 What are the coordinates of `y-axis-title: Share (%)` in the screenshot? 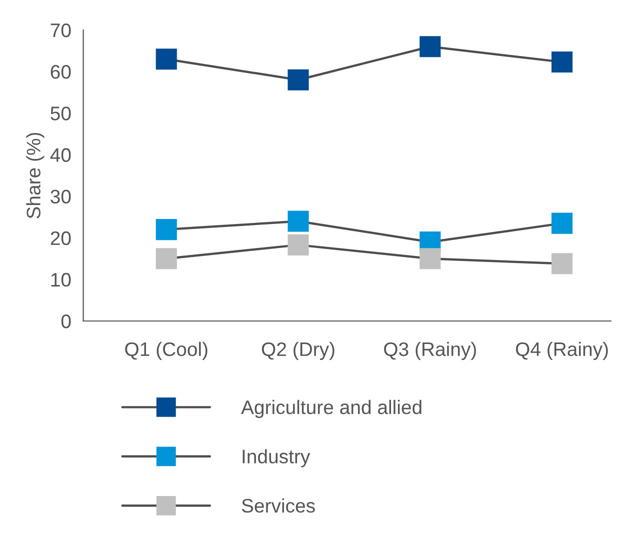 It's located at (35, 175).